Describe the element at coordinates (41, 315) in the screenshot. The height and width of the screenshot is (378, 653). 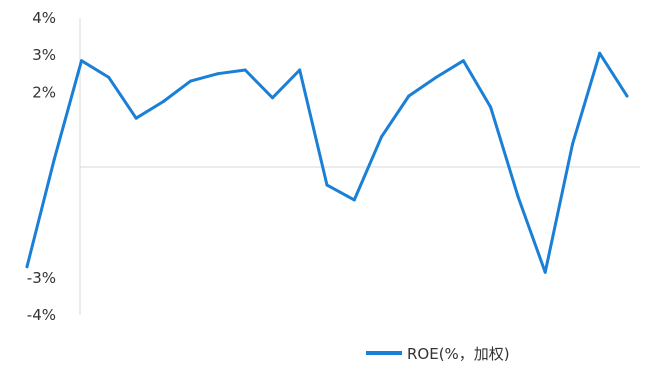
I see `y-tick-label: -4%` at that location.